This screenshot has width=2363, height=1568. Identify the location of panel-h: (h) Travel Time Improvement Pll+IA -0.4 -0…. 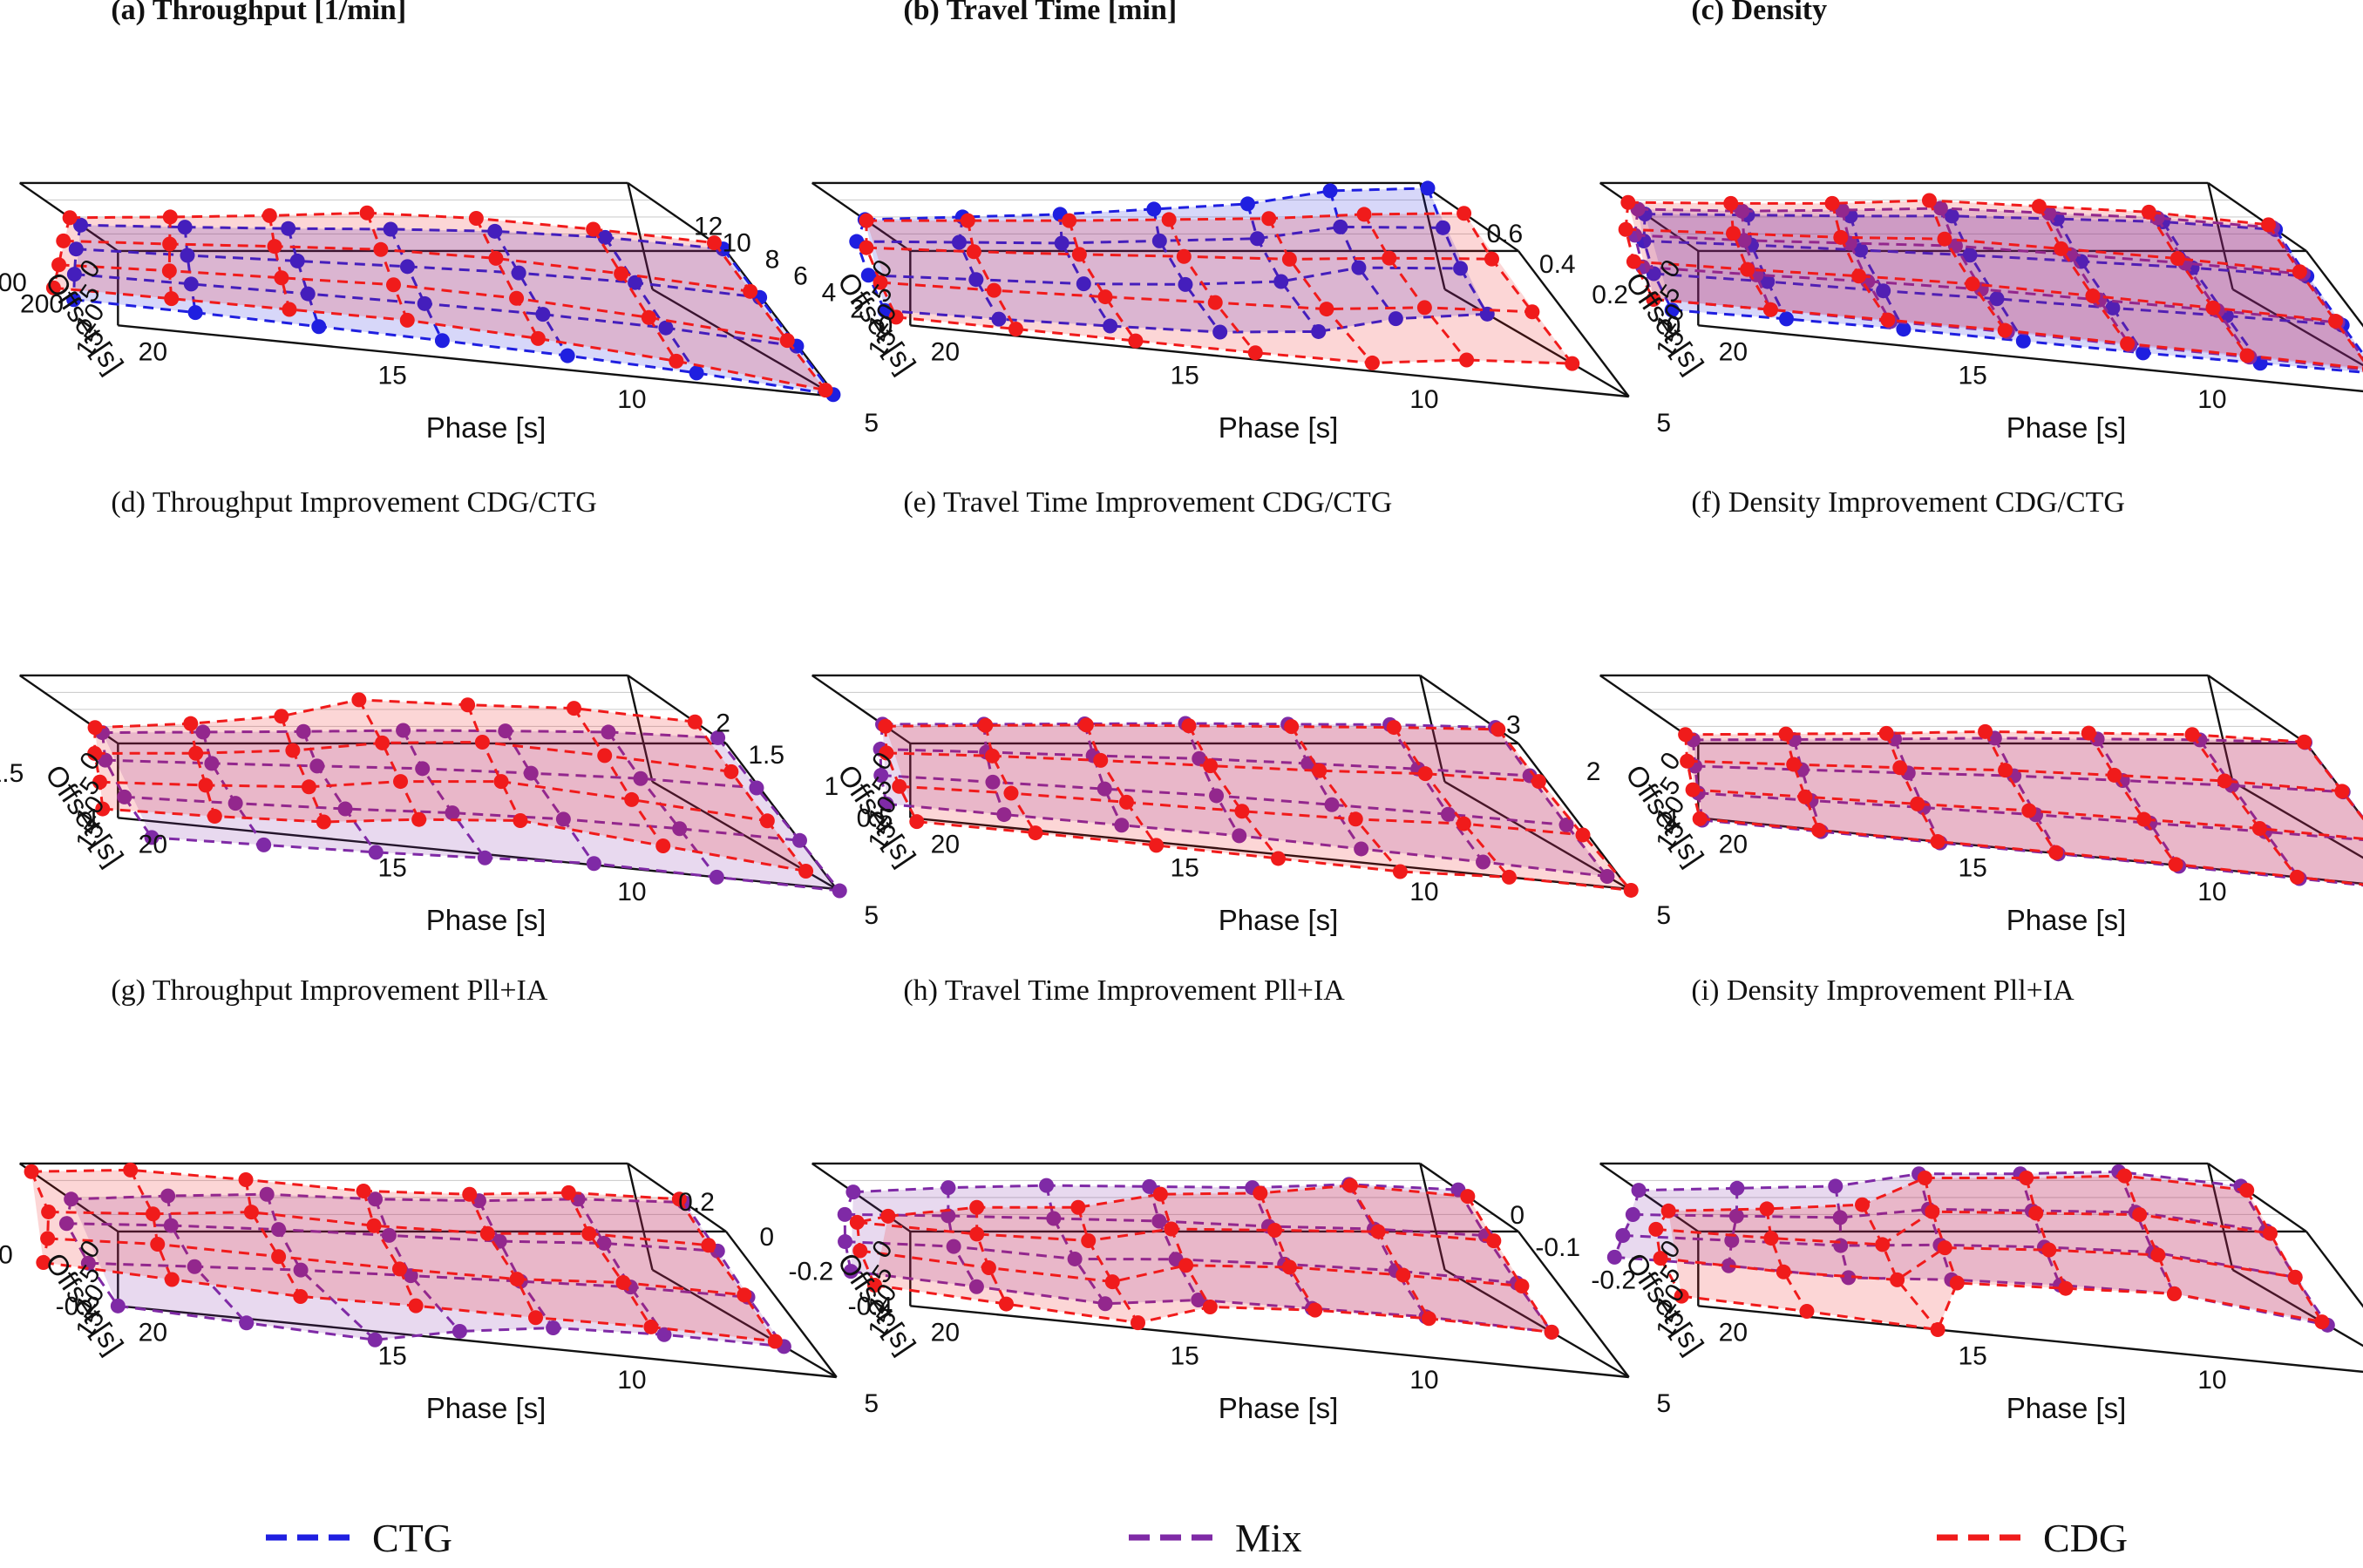
(1174, 1199).